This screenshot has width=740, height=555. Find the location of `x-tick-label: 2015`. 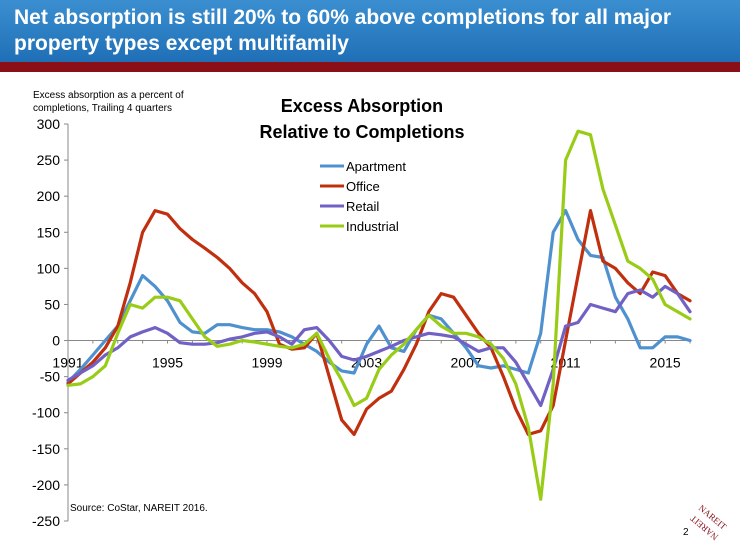

x-tick-label: 2015 is located at coordinates (665, 363).